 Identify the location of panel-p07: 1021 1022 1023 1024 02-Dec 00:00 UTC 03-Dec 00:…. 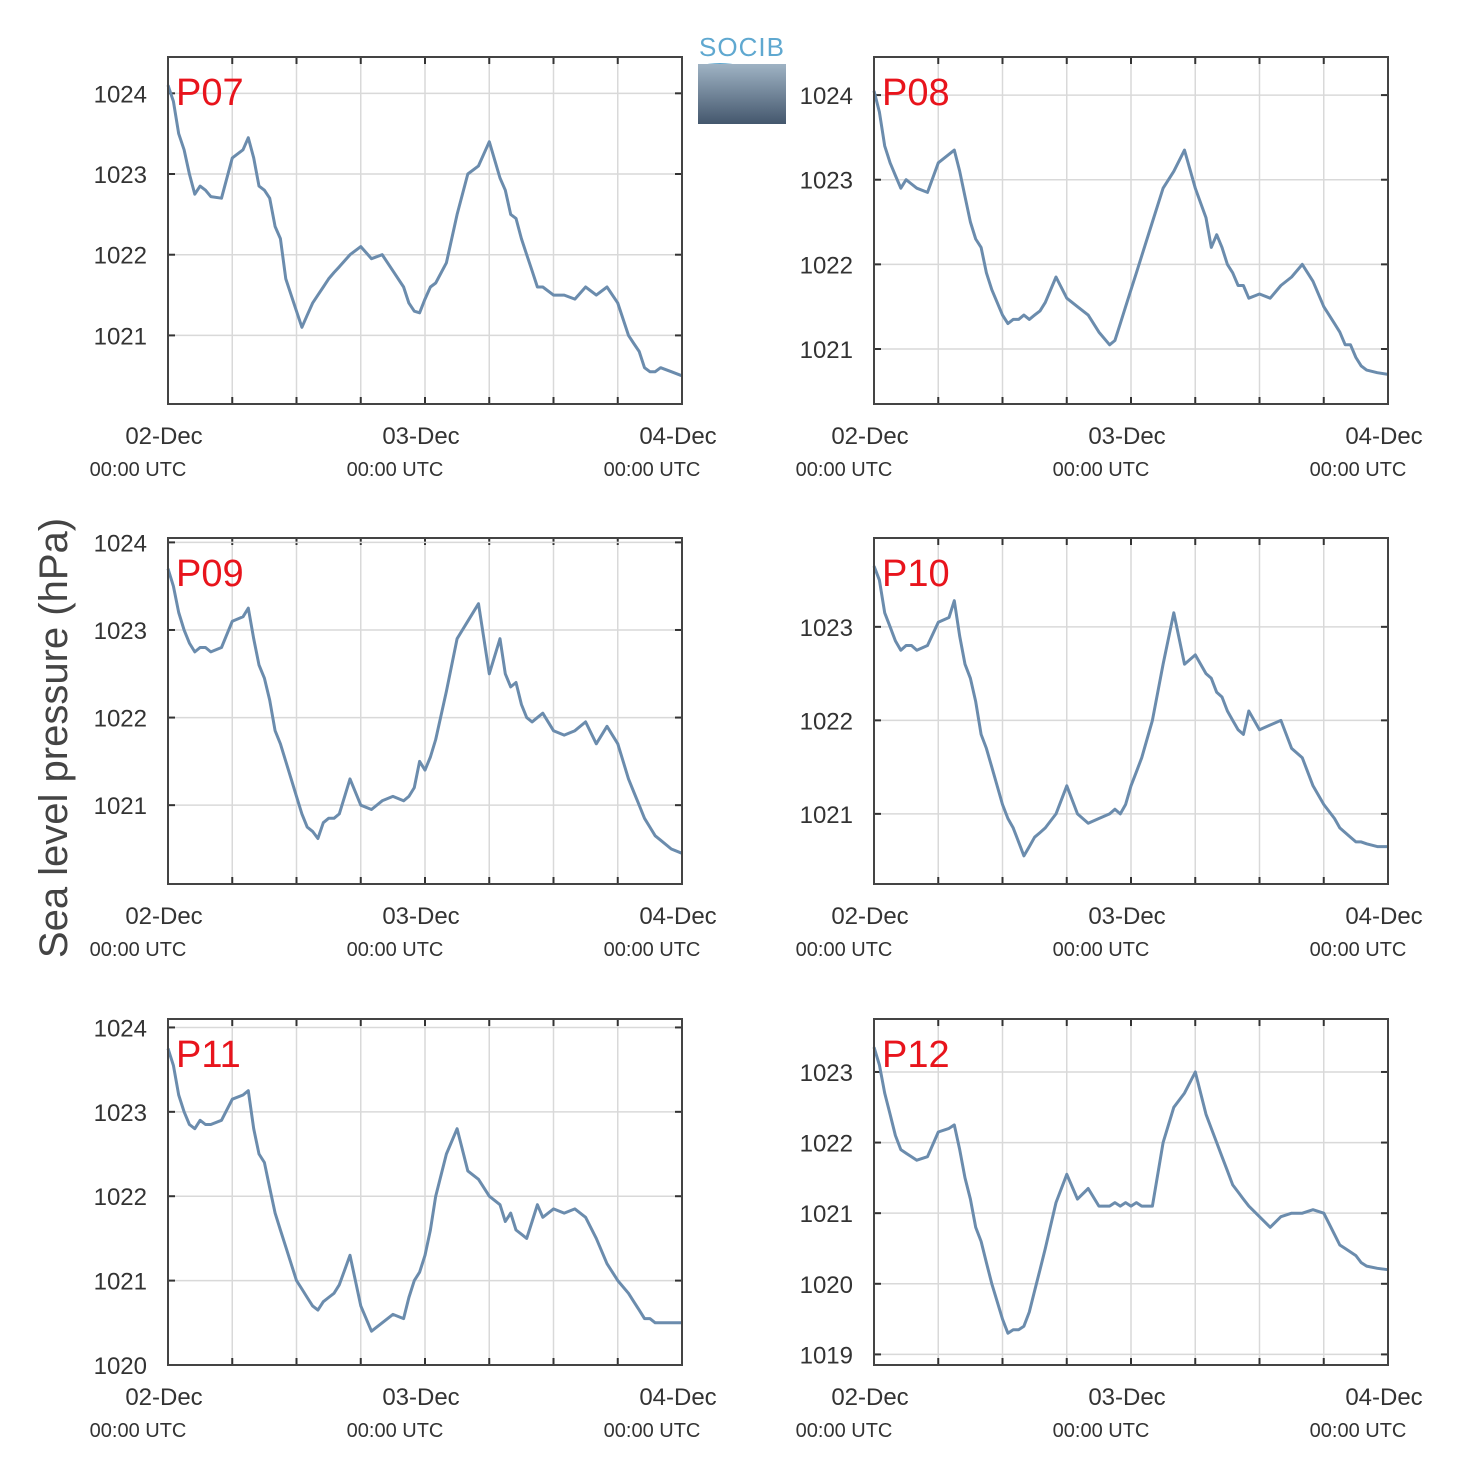
(403, 268).